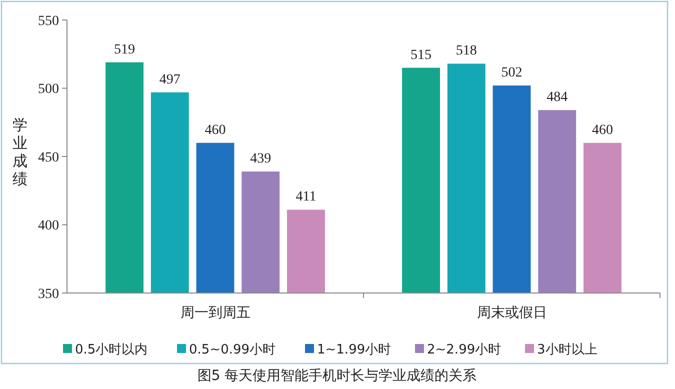  What do you see at coordinates (232, 350) in the screenshot?
I see `legend-label: 0.5~0.99小时` at bounding box center [232, 350].